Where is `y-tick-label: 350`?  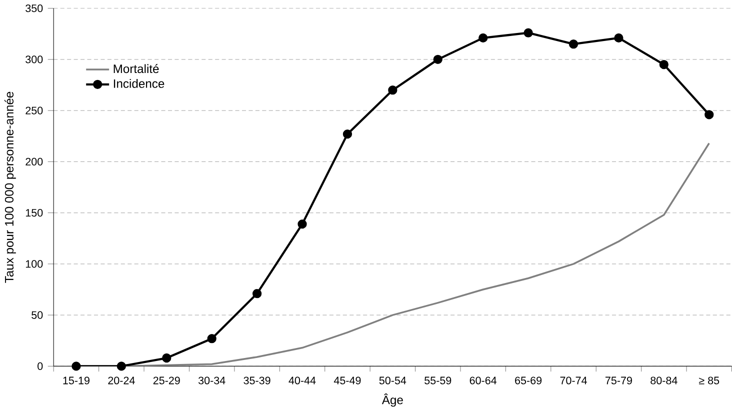 y-tick-label: 350 is located at coordinates (34, 8).